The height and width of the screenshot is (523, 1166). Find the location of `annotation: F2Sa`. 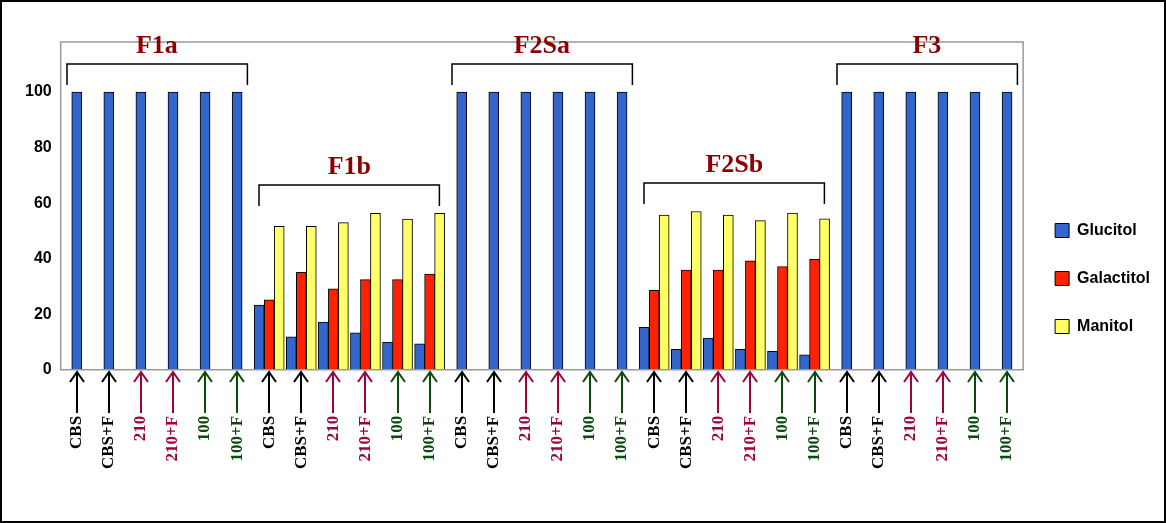

annotation: F2Sa is located at coordinates (542, 45).